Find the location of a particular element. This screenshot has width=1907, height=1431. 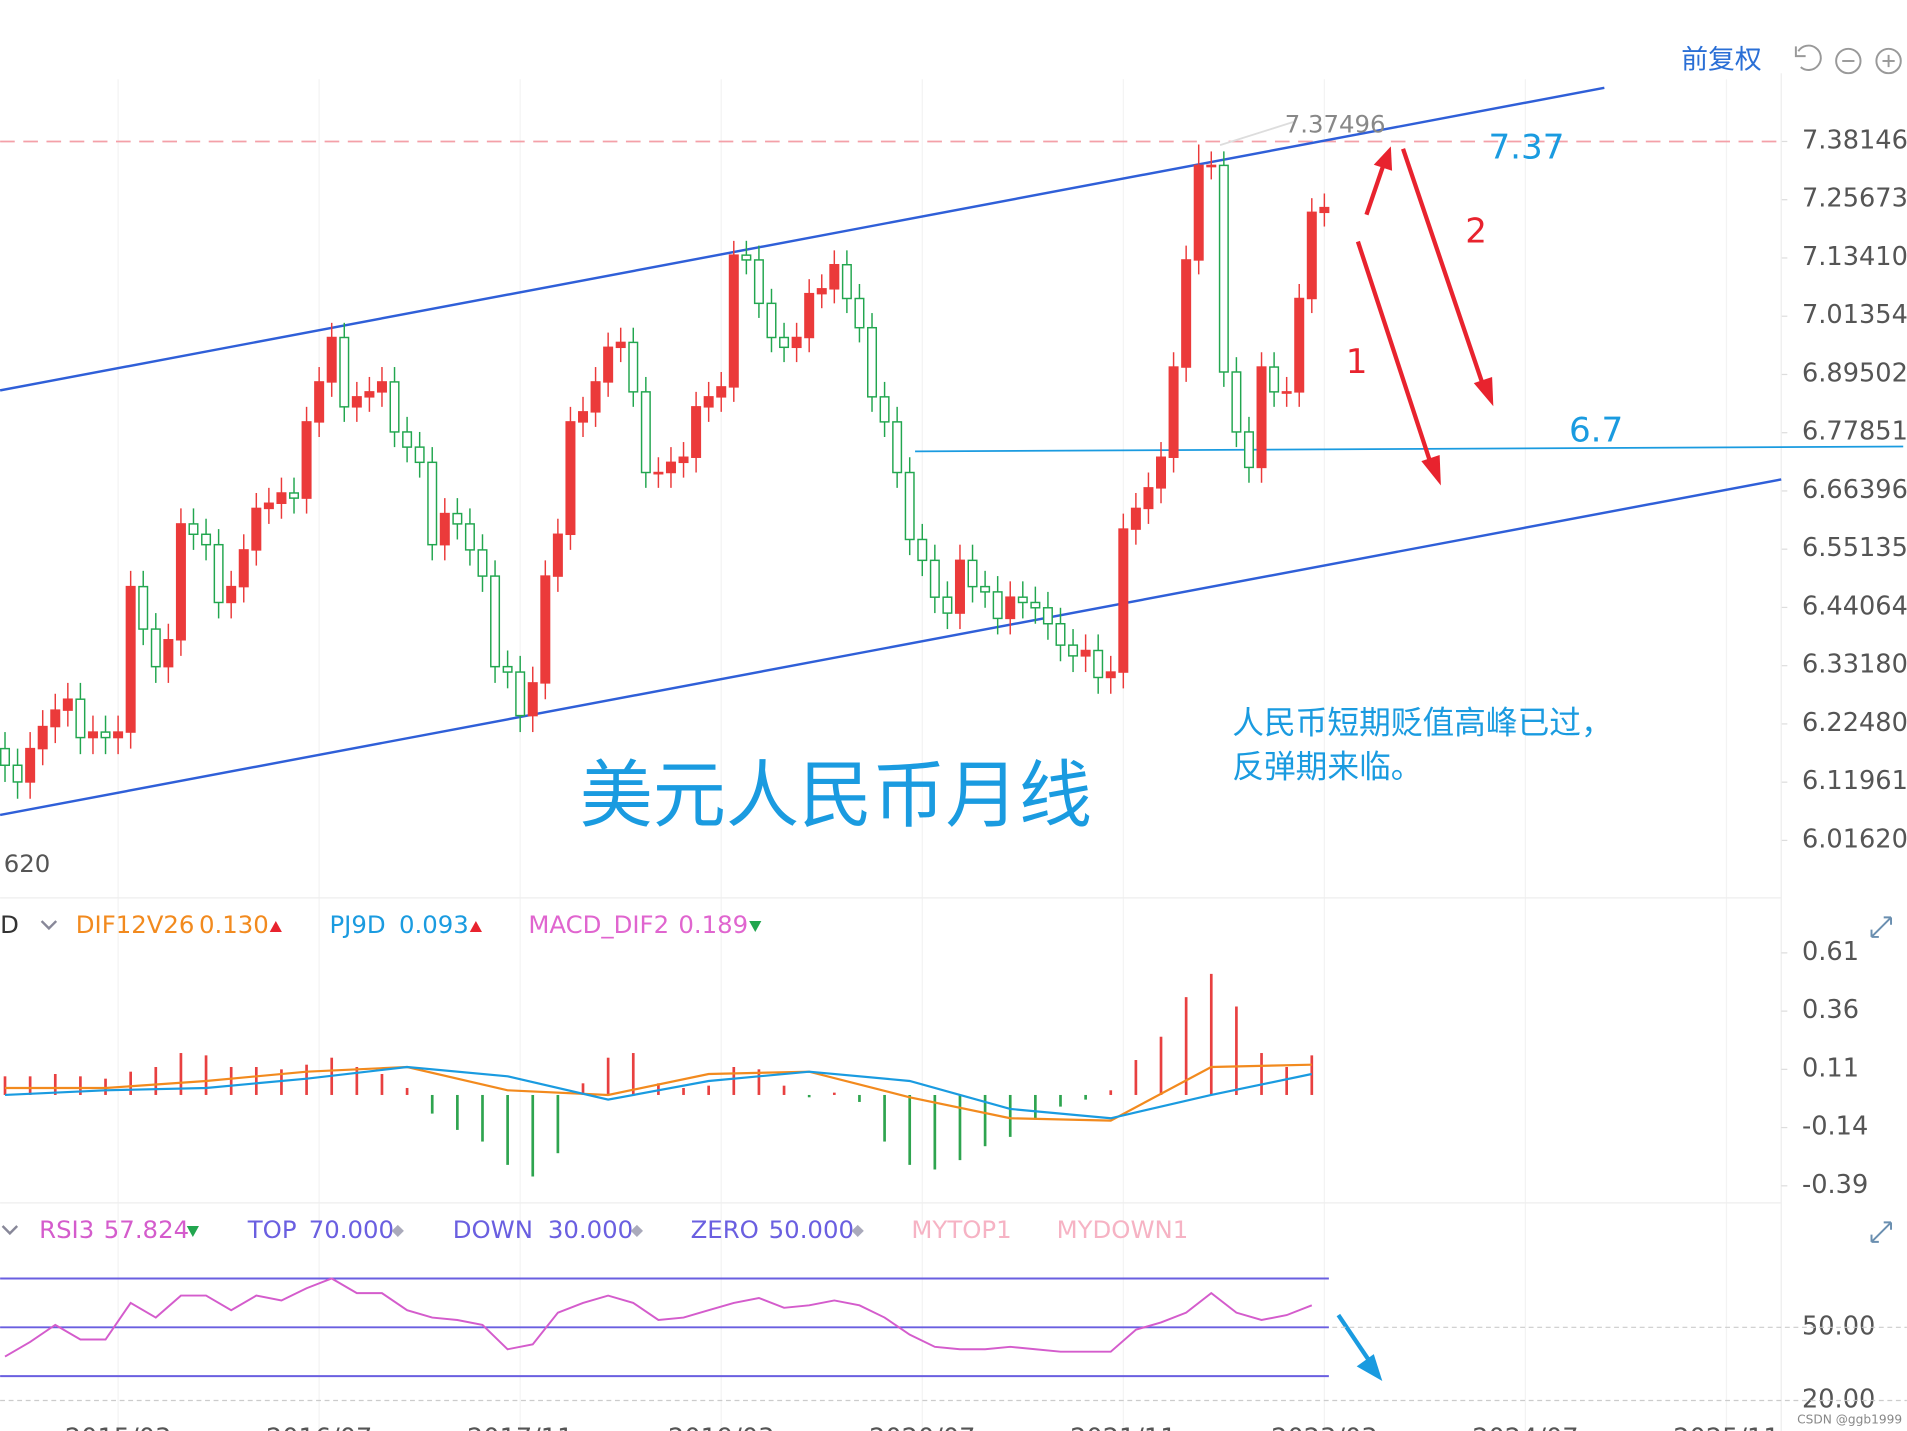

zoom-out-icon is located at coordinates (1848, 61).